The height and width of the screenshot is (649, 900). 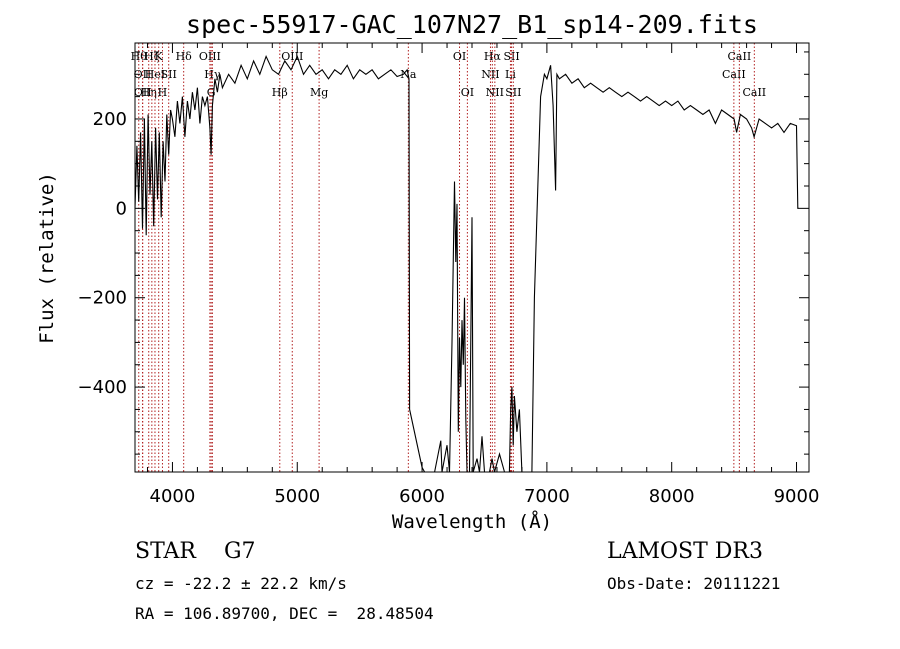 What do you see at coordinates (490, 74) in the screenshot?
I see `marker-label-20: NII` at bounding box center [490, 74].